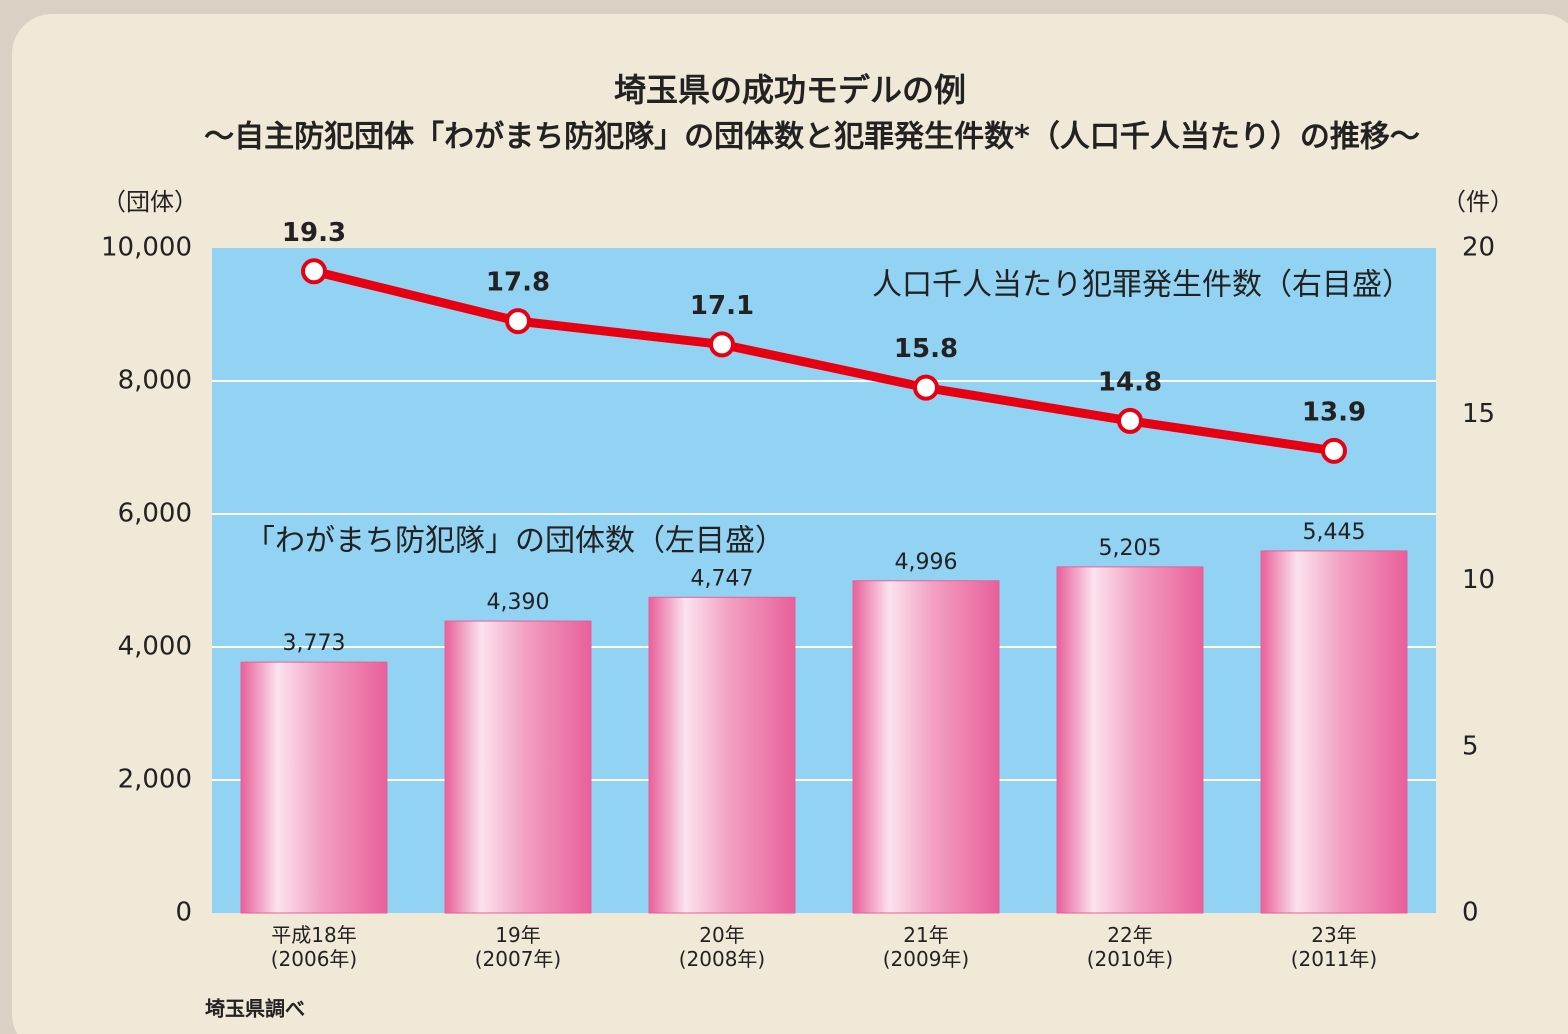 The width and height of the screenshot is (1568, 1034). I want to click on bar-value-label: 3,773, so click(314, 643).